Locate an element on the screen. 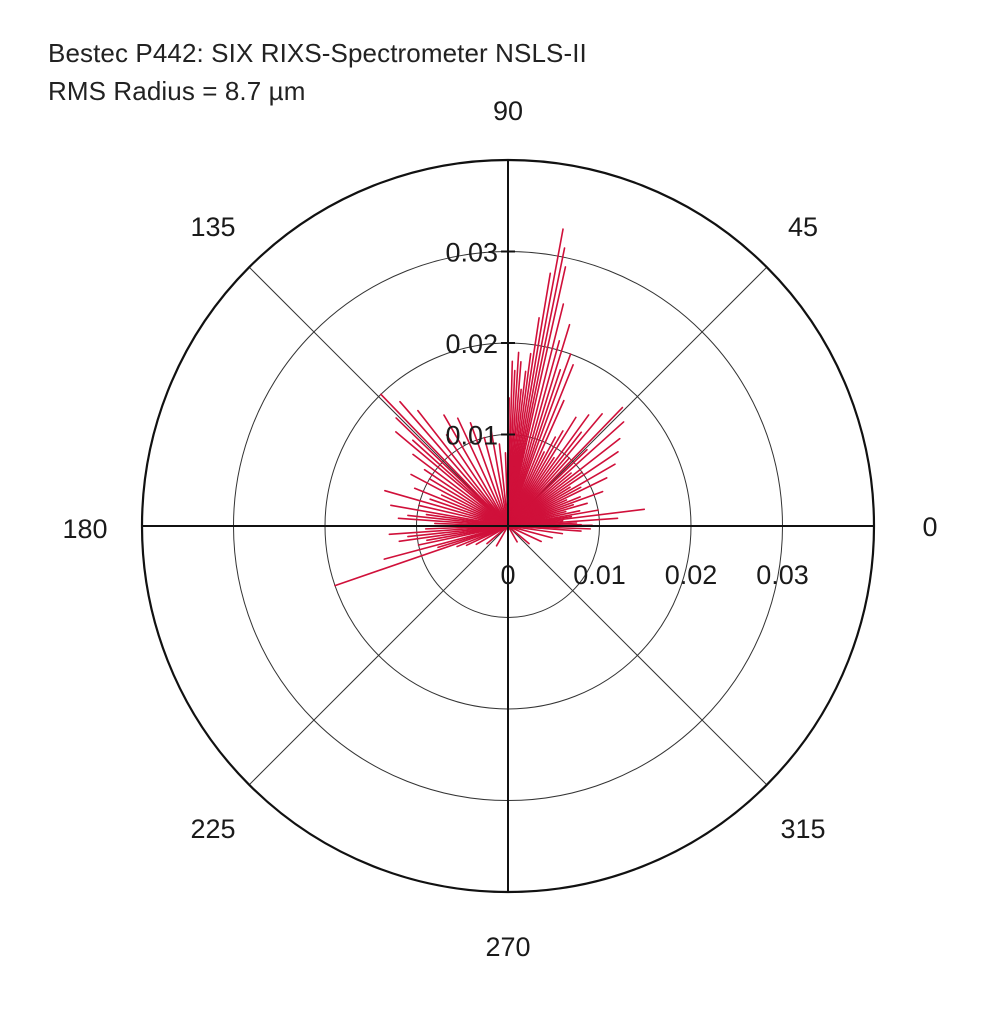 Image resolution: width=995 pixels, height=1024 pixels. r-label-vertical-1: 0.01 is located at coordinates (471, 436).